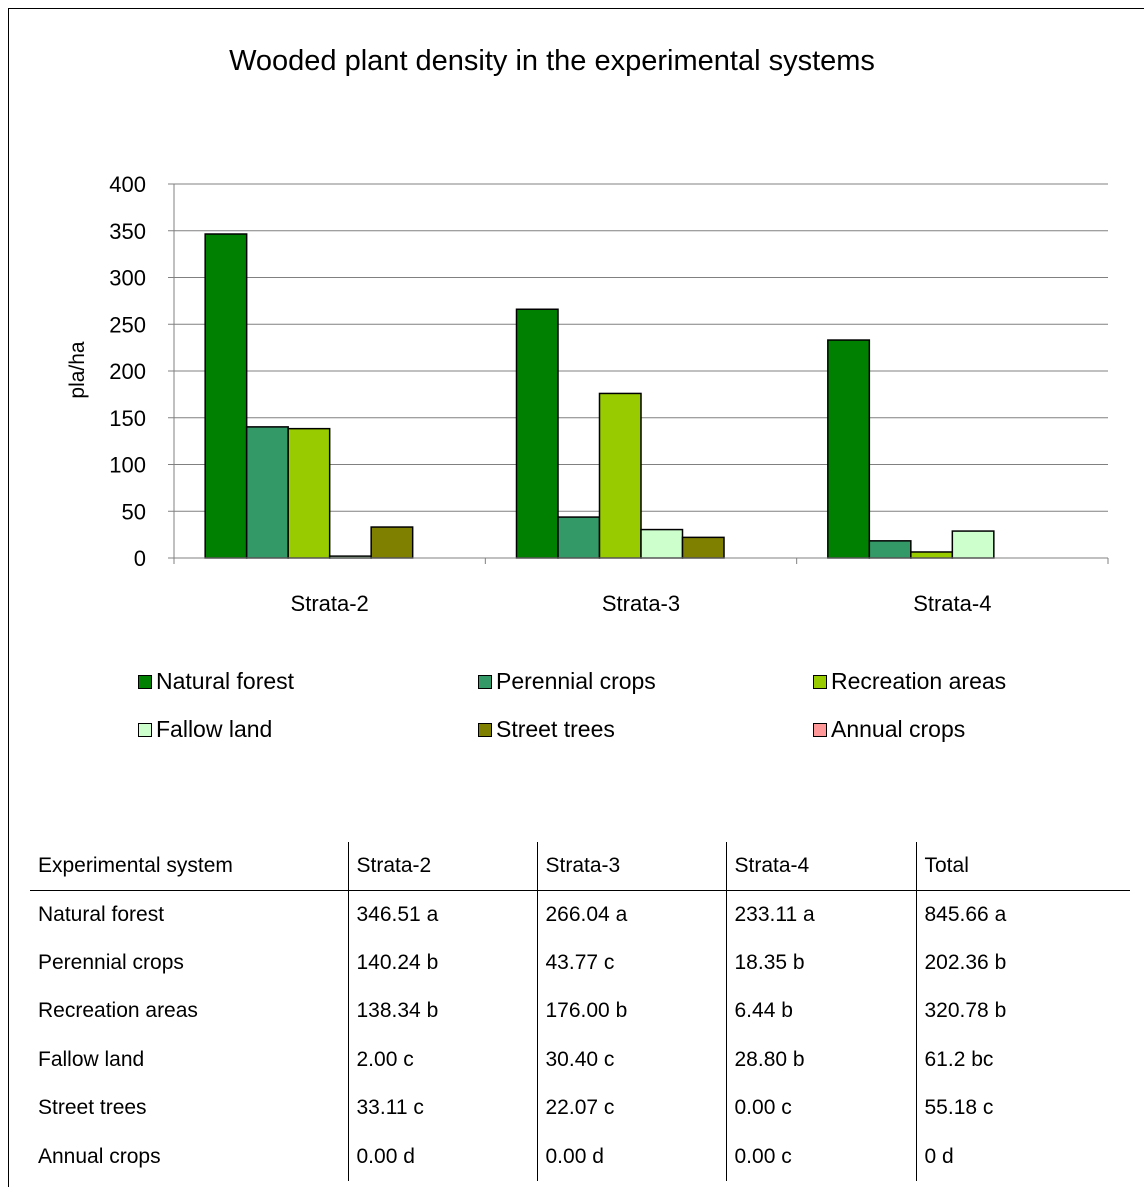 The image size is (1144, 1187). What do you see at coordinates (127, 278) in the screenshot?
I see `y-tick-label: 300` at bounding box center [127, 278].